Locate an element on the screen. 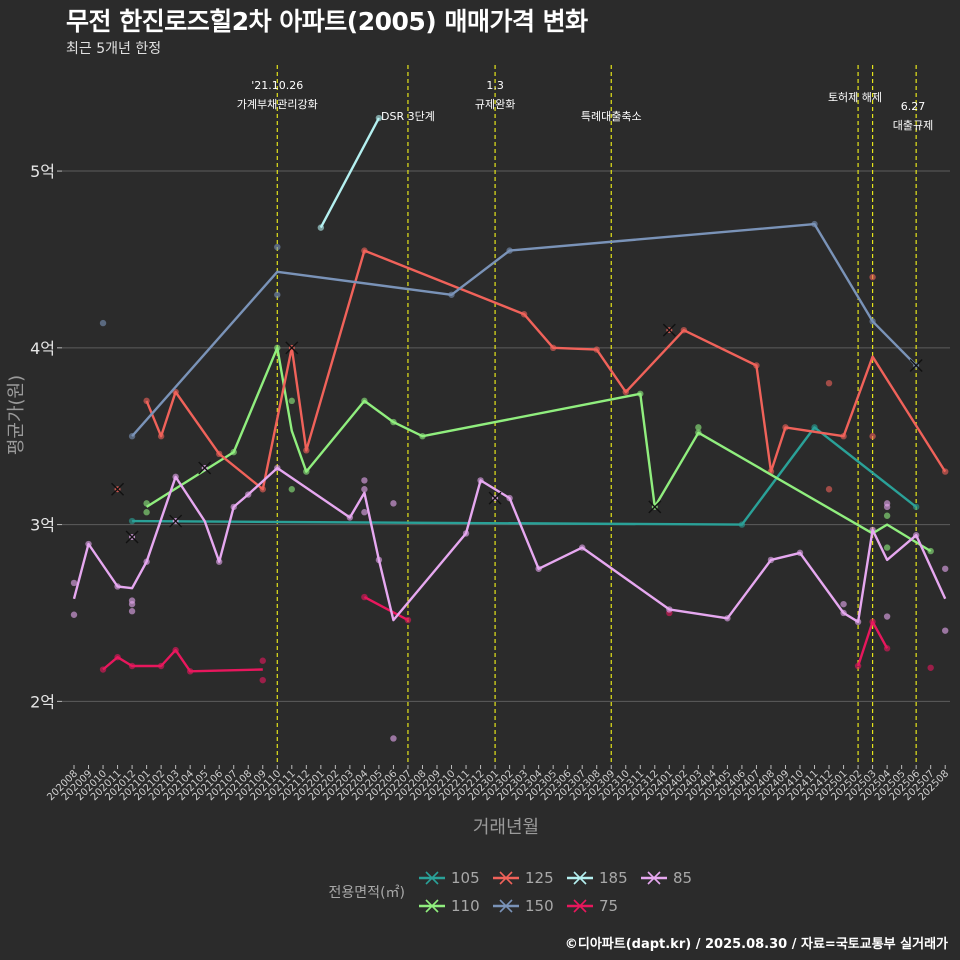 The width and height of the screenshot is (960, 960). y-tick-label: 2억 is located at coordinates (42, 701).